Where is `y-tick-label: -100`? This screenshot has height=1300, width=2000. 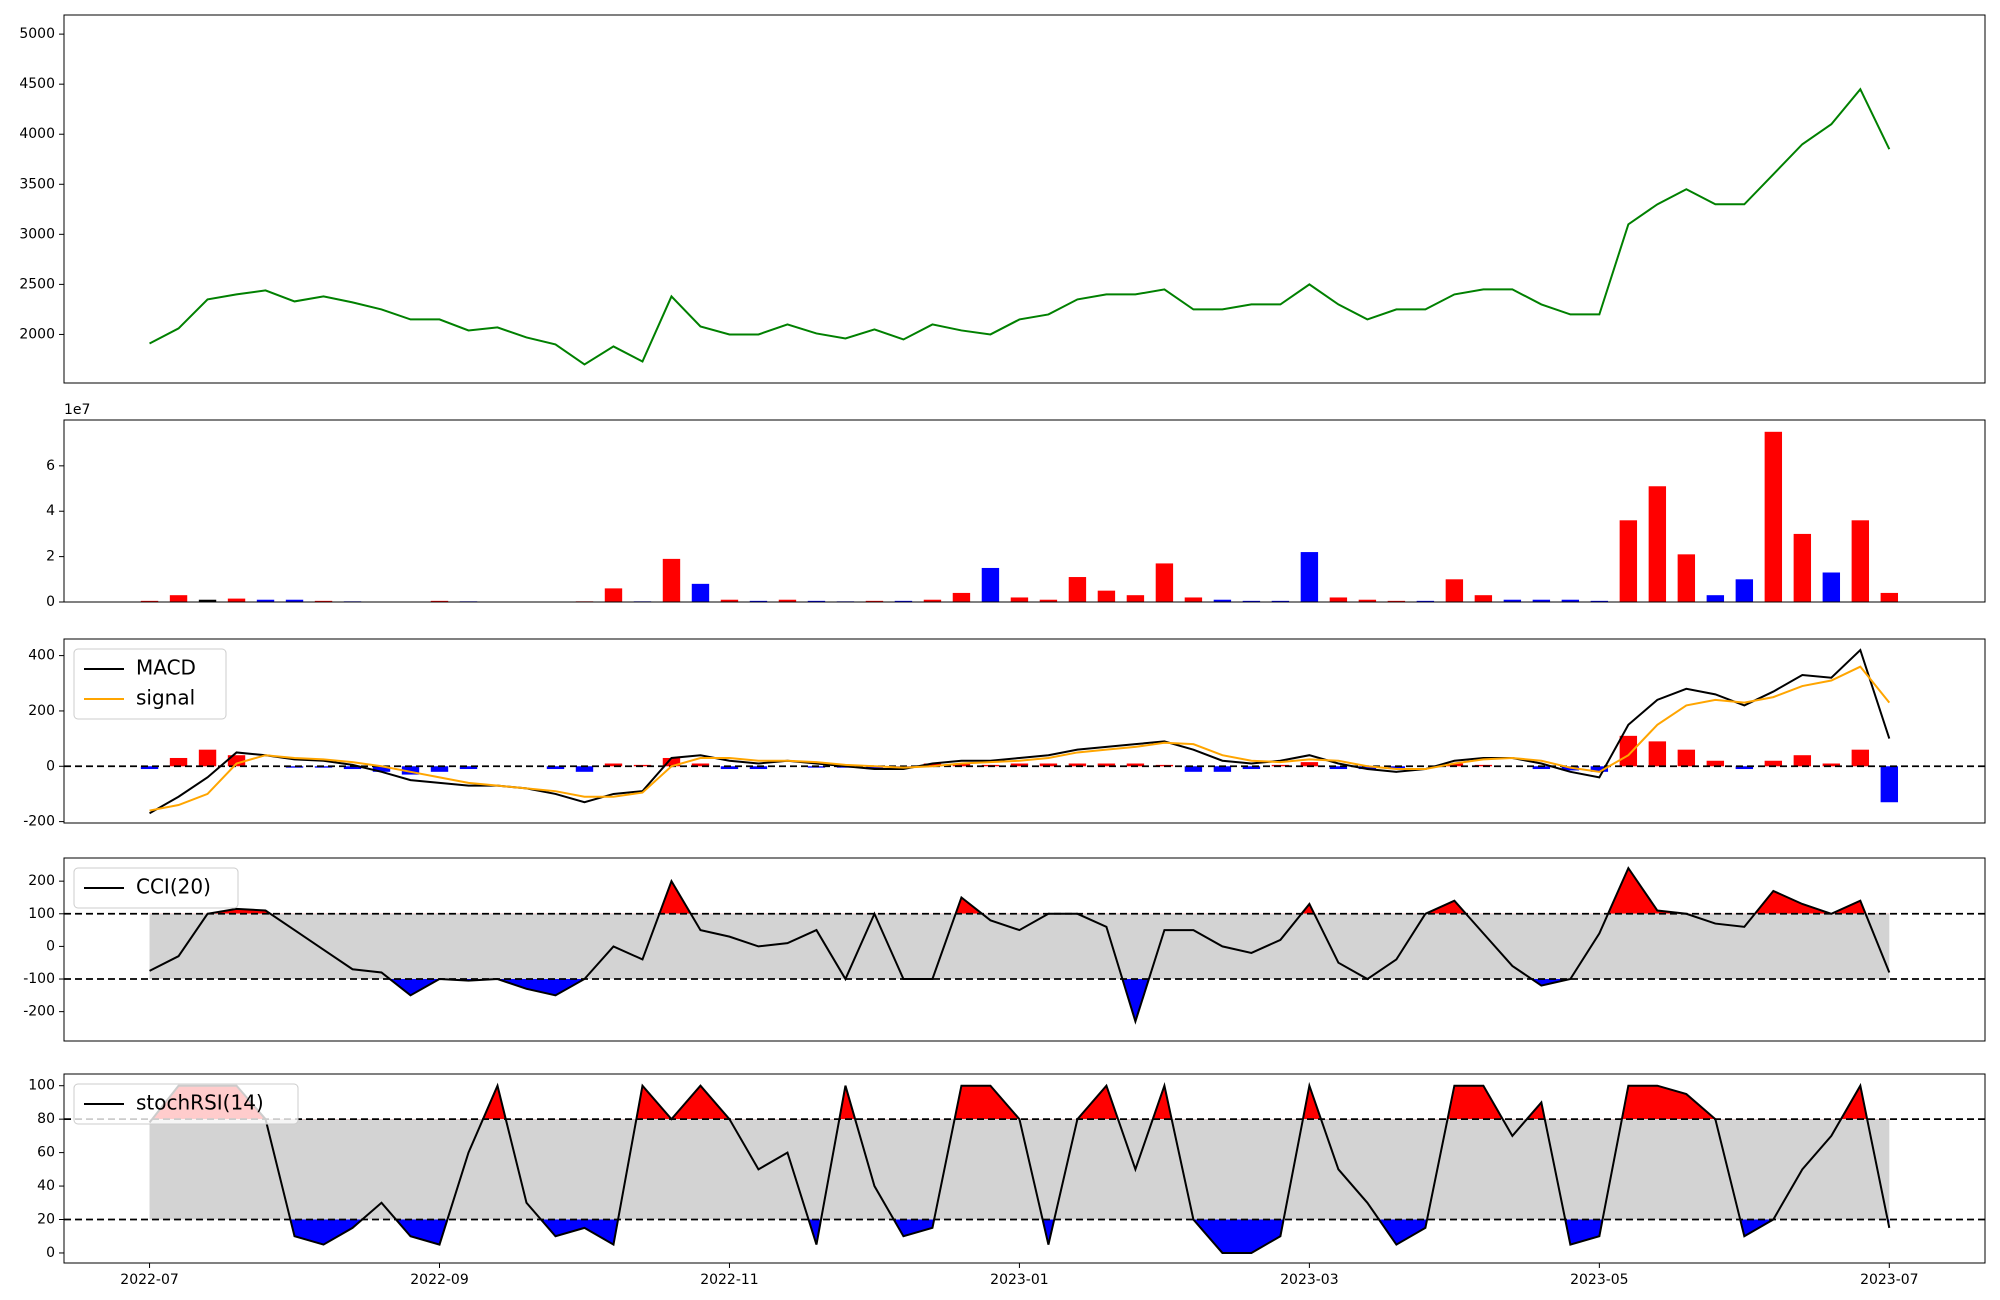
y-tick-label: -100 is located at coordinates (39, 979).